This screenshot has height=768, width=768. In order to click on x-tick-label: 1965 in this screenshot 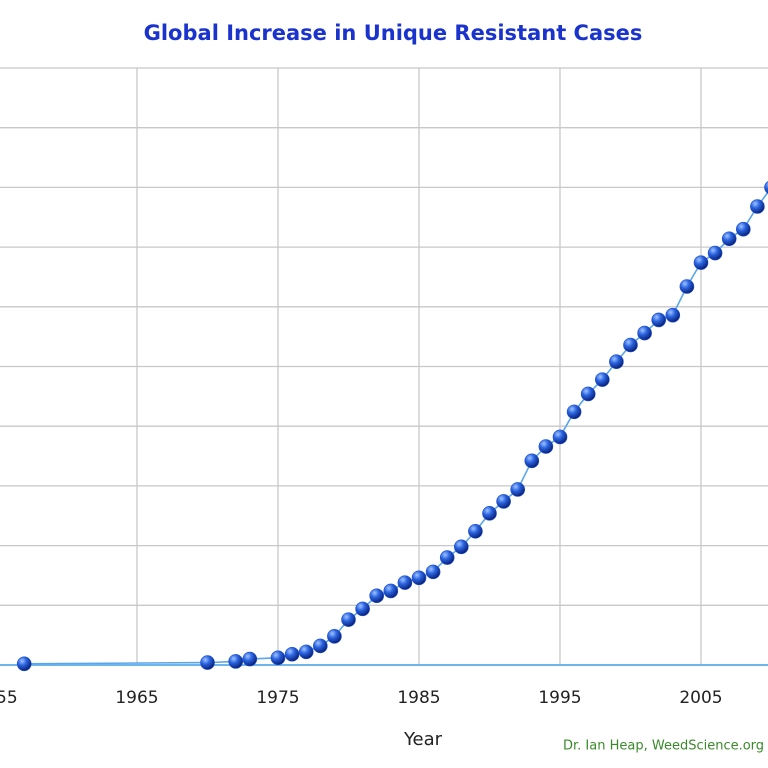, I will do `click(136, 698)`.